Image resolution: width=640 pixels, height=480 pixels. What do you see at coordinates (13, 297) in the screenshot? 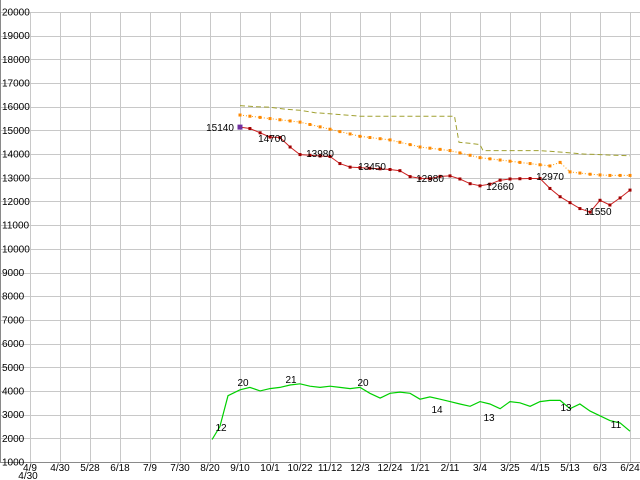
I see `y-tick-label: 8000` at bounding box center [13, 297].